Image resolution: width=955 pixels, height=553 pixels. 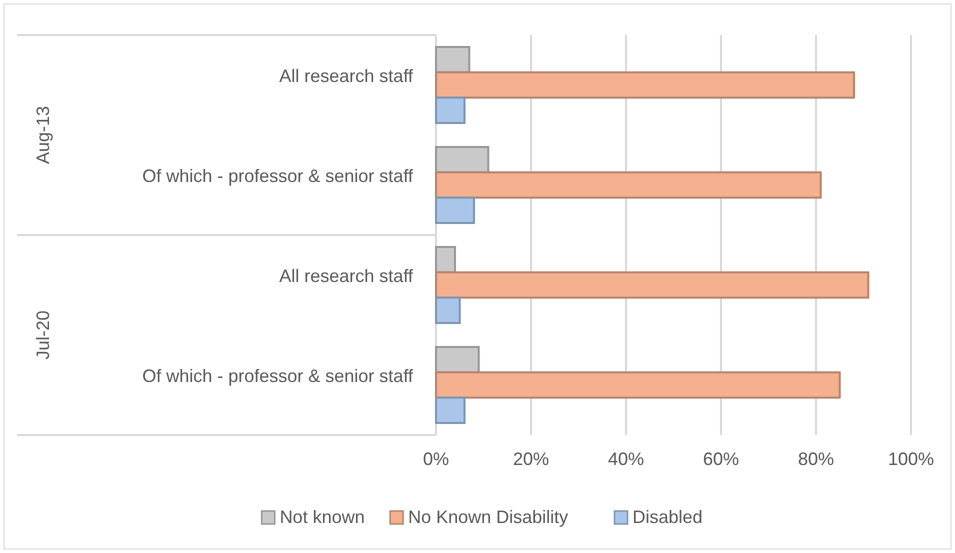 What do you see at coordinates (42, 335) in the screenshot?
I see `text: Jul-20` at bounding box center [42, 335].